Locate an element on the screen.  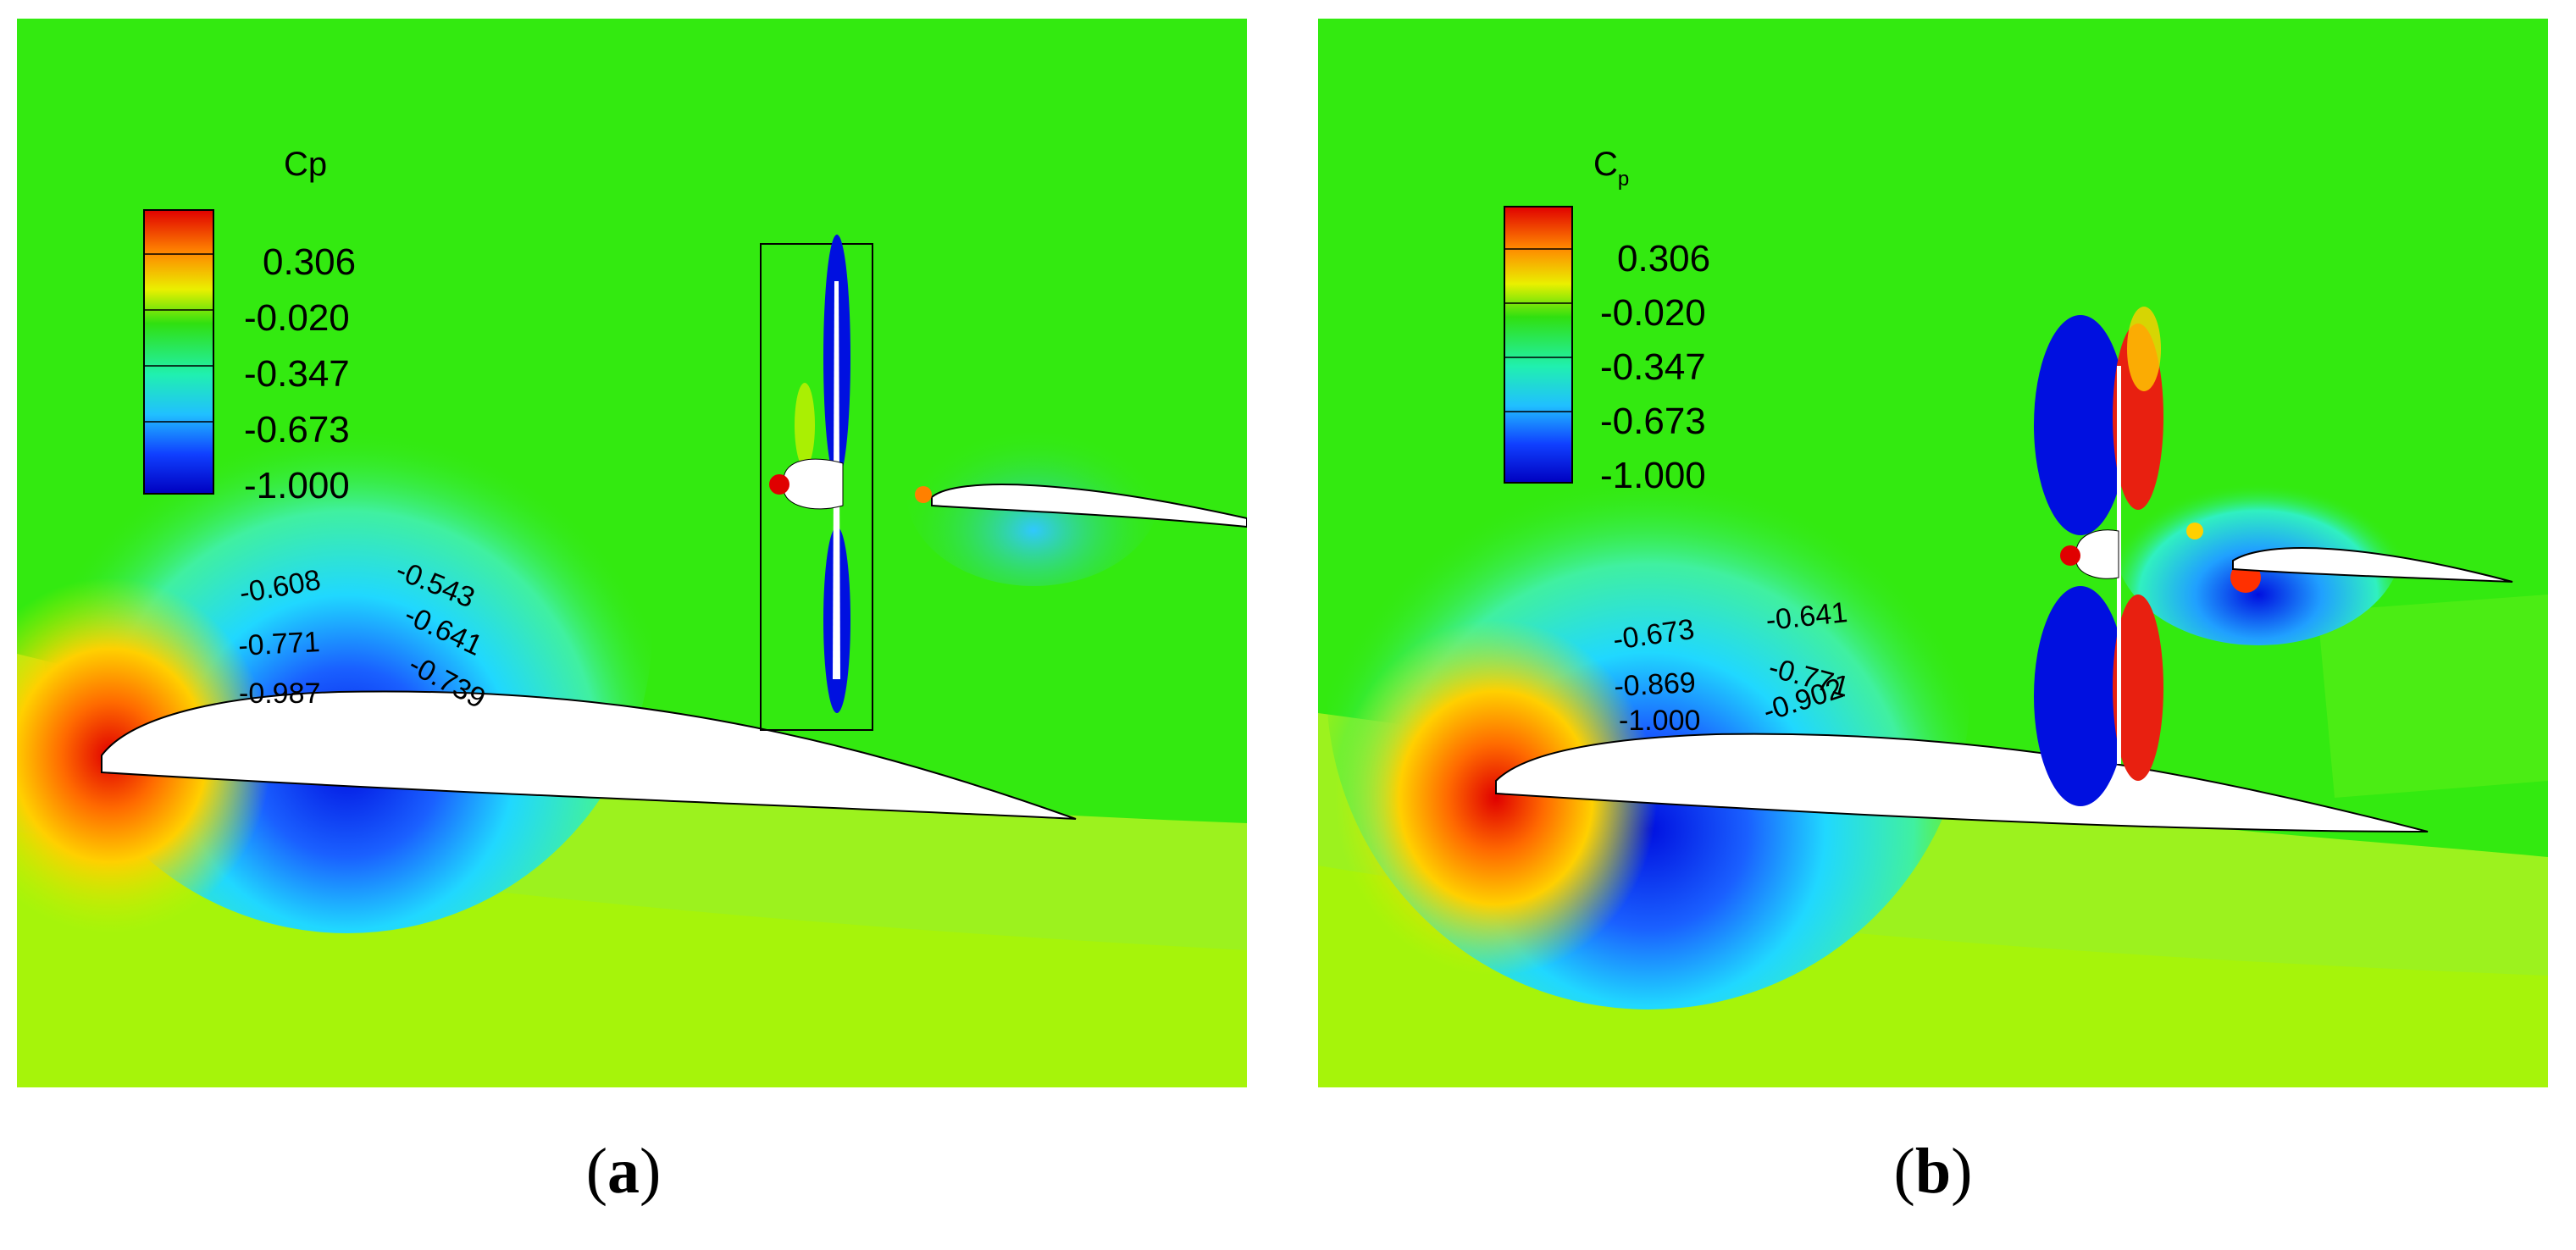
caption-a: (a) is located at coordinates (623, 1172).